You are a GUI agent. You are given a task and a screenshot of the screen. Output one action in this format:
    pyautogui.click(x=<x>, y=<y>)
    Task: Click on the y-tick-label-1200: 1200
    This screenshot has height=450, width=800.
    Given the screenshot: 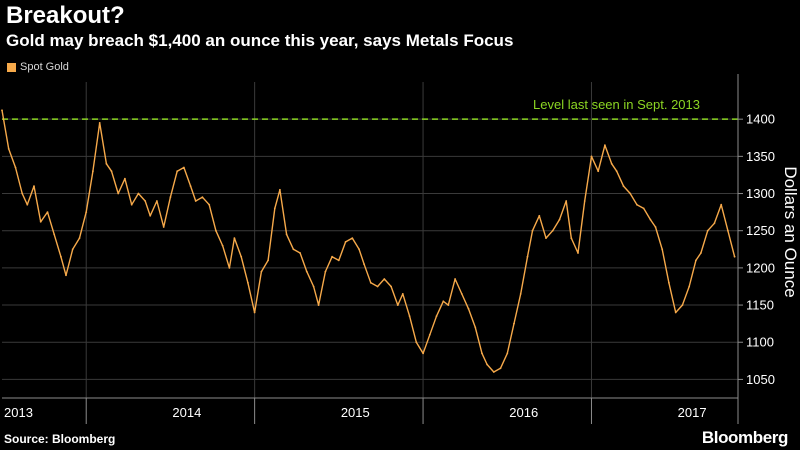 What is the action you would take?
    pyautogui.click(x=760, y=267)
    